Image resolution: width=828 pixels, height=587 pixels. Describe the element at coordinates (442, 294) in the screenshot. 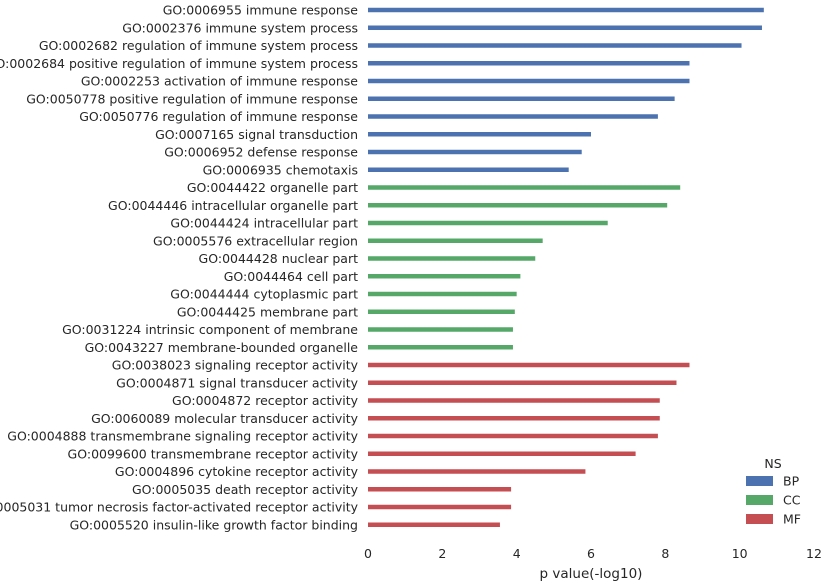

I see `bar-cc-go-0044444-cytoplasmic-part` at that location.